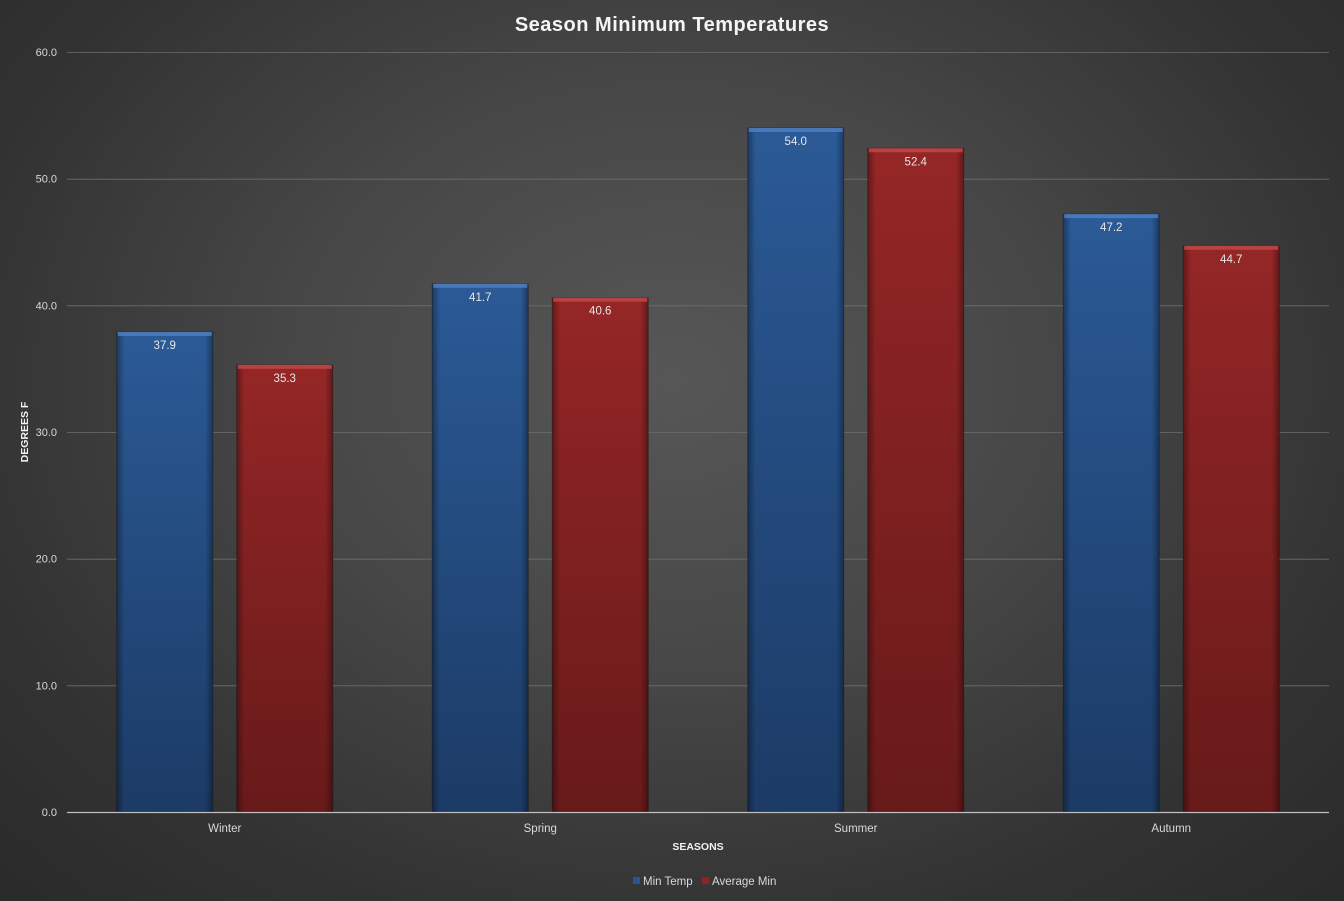 The height and width of the screenshot is (901, 1344). I want to click on data-label: 40.6, so click(600, 312).